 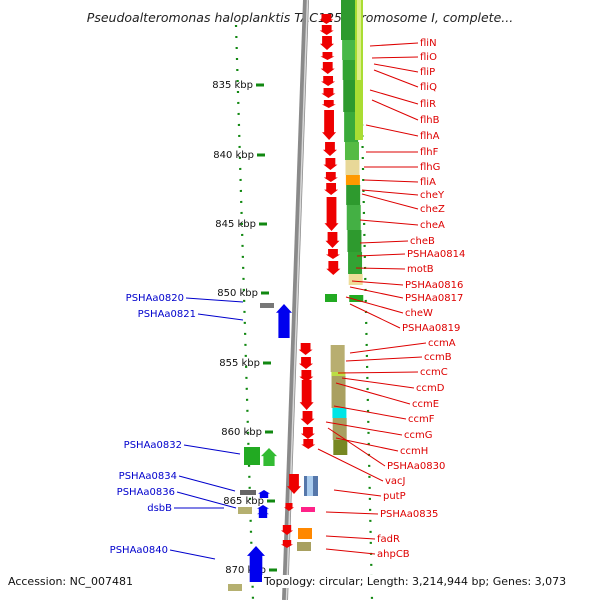 I want to click on forward-gene-label: fadR, so click(x=388, y=539).